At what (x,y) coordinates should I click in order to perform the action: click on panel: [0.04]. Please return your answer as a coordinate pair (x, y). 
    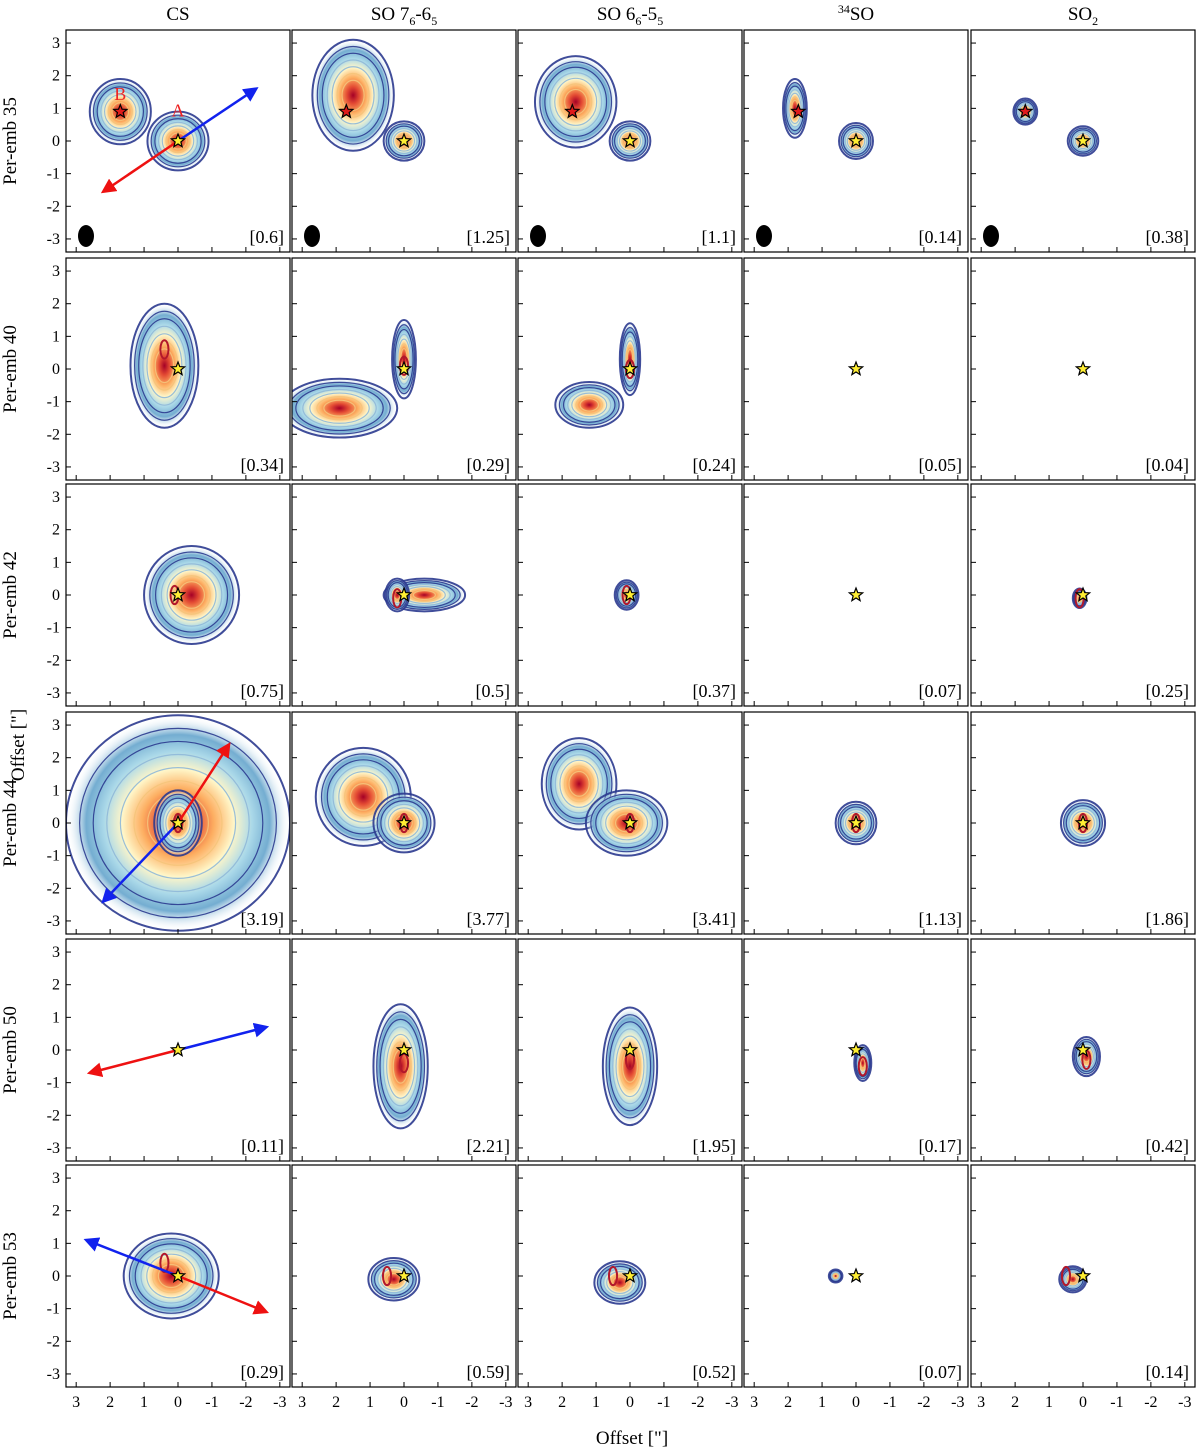
    Looking at the image, I should click on (1083, 369).